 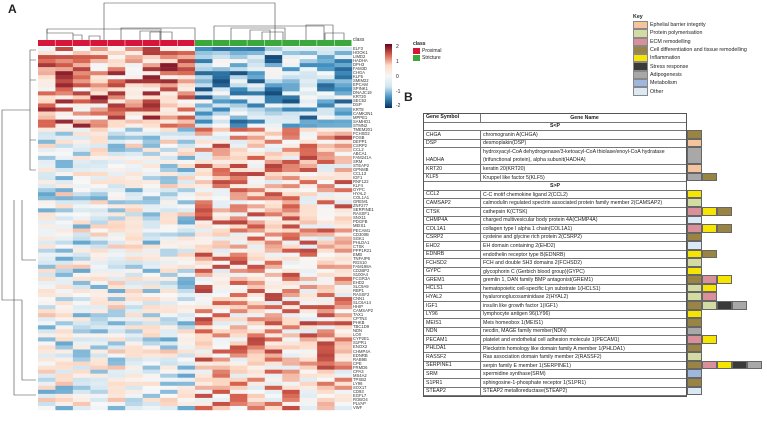 I want to click on row-label: TBC1D9, so click(x=361, y=327).